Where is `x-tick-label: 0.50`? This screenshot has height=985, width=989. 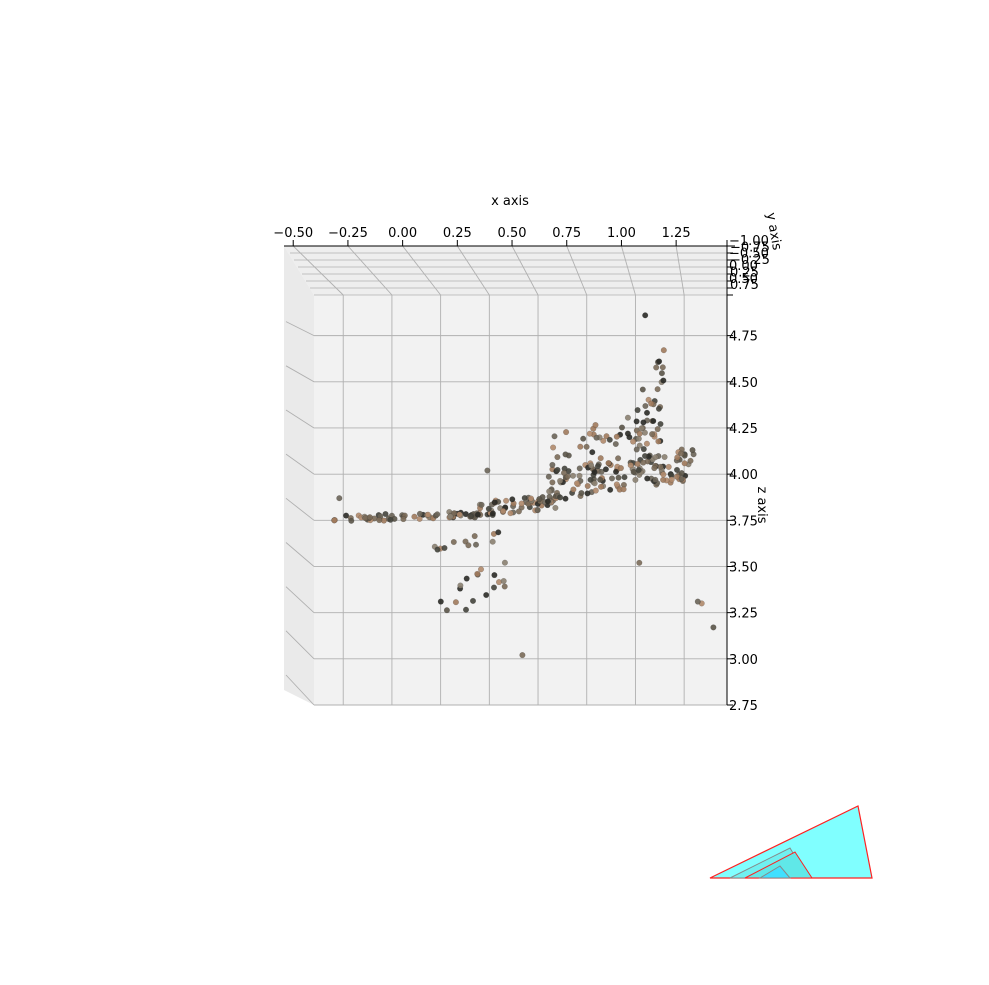
x-tick-label: 0.50 is located at coordinates (512, 233).